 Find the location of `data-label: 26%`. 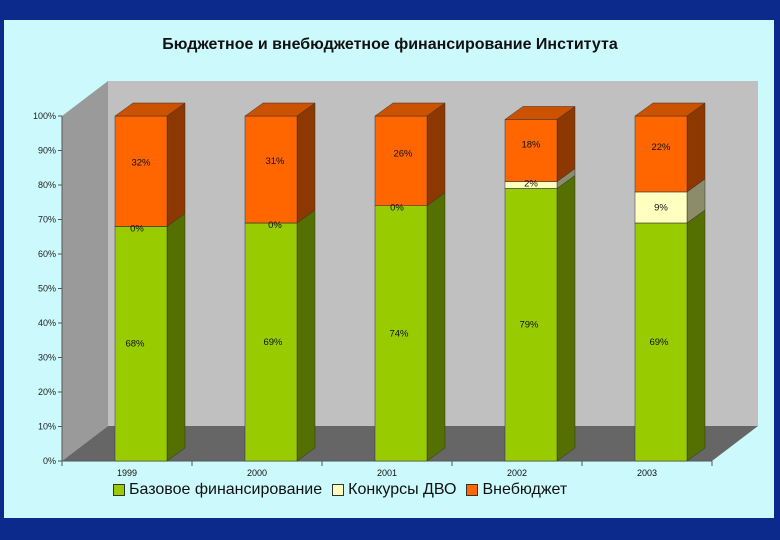

data-label: 26% is located at coordinates (403, 153).